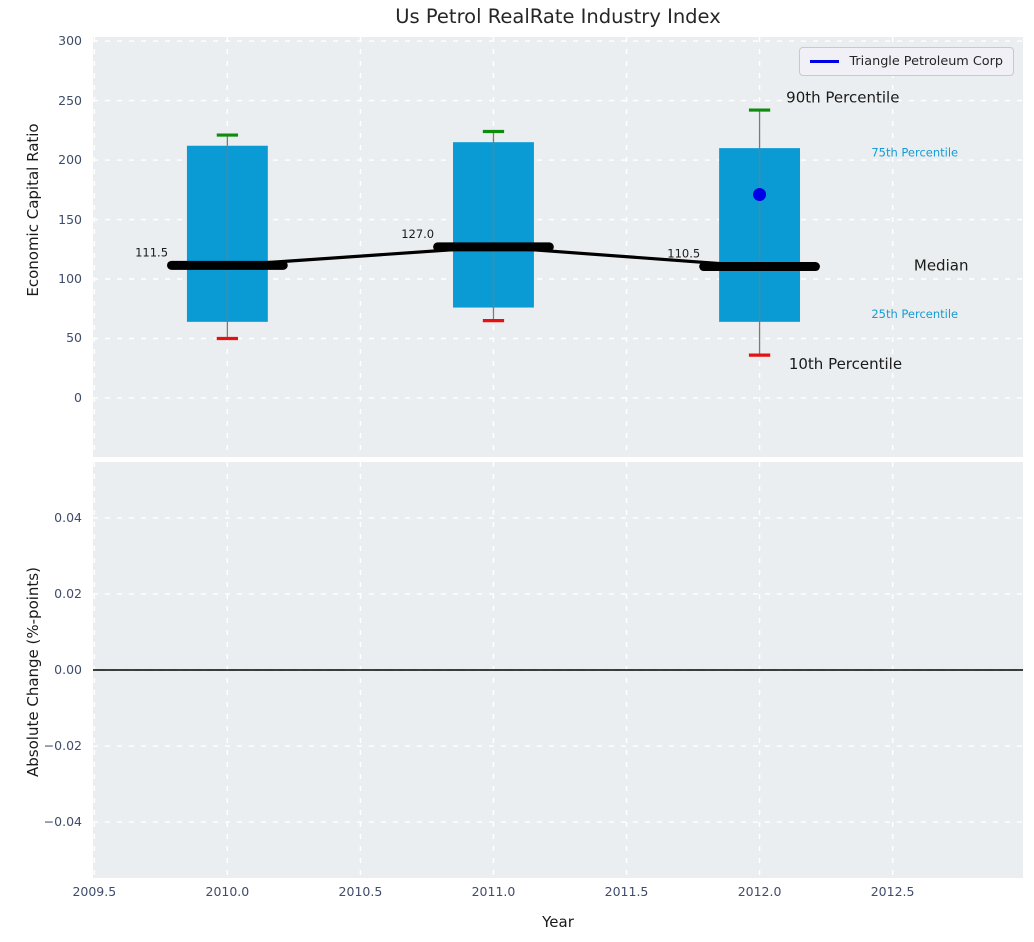 The width and height of the screenshot is (1034, 942). I want to click on company-point, so click(760, 195).